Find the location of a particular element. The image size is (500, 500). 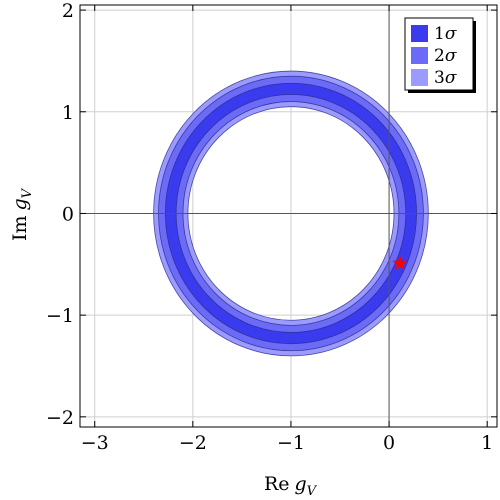

legend-label-1sigma: 1σ is located at coordinates (445, 34).